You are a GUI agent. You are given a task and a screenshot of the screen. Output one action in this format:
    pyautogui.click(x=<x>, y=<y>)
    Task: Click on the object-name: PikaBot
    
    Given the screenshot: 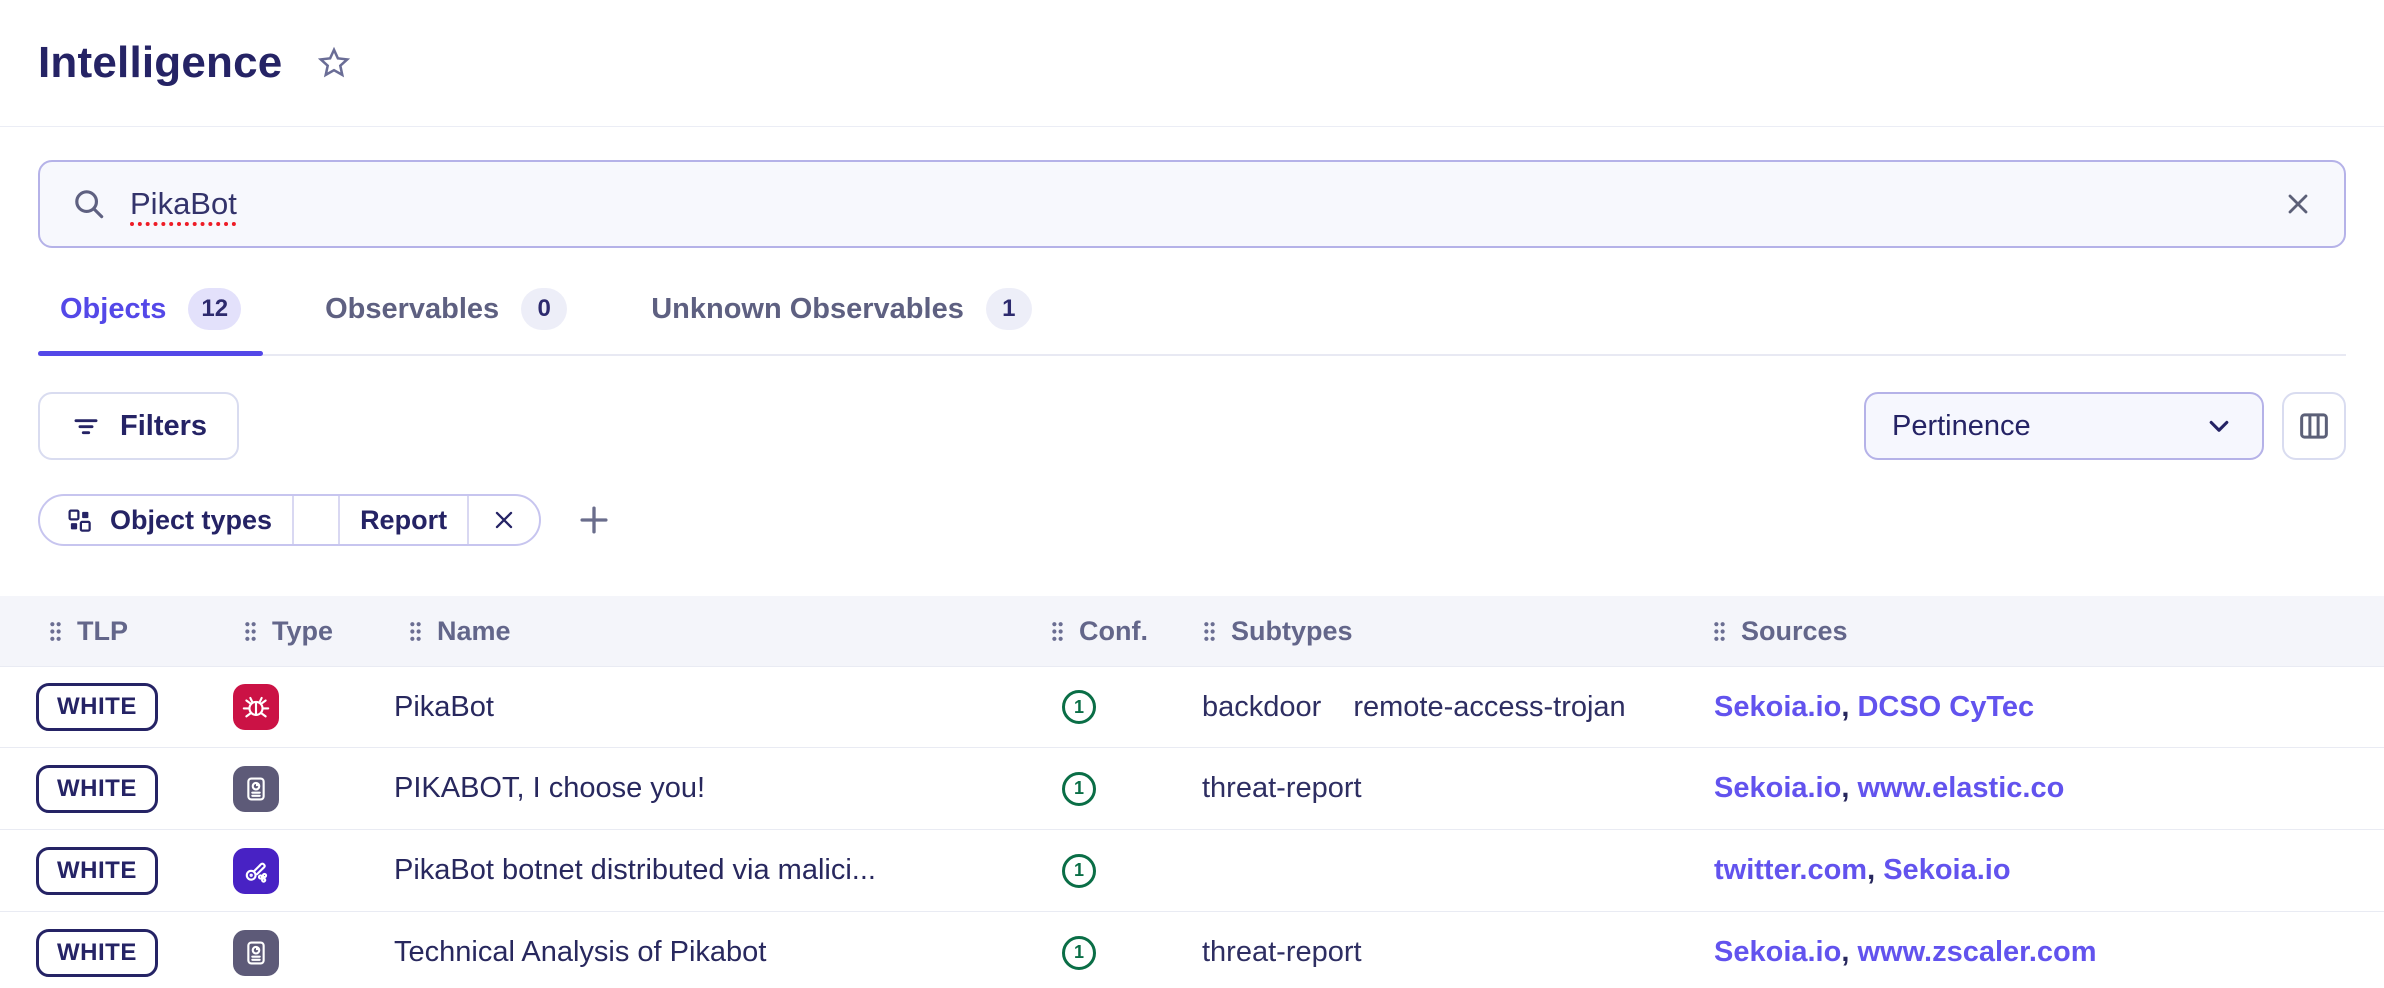 What is the action you would take?
    pyautogui.click(x=444, y=706)
    